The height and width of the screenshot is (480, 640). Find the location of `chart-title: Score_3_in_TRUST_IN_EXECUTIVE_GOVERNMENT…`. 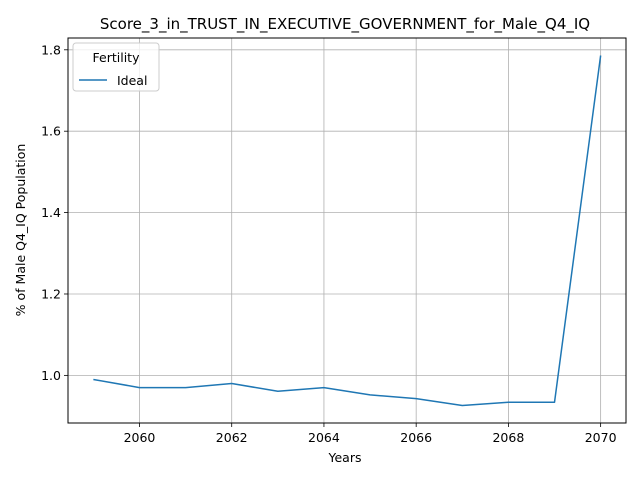

chart-title: Score_3_in_TRUST_IN_EXECUTIVE_GOVERNMENT… is located at coordinates (345, 24).